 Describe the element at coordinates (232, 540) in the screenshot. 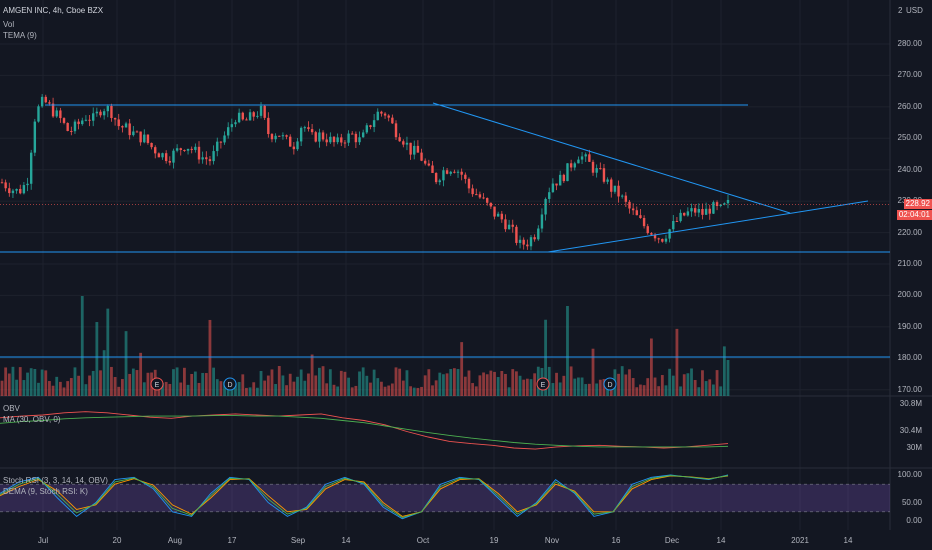

I see `time-axis-label: 17` at that location.